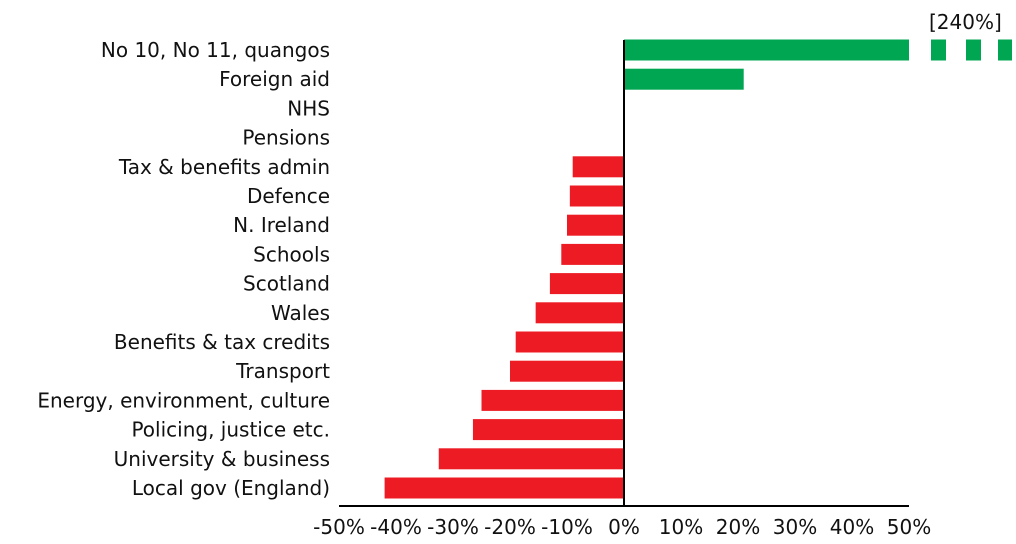 The height and width of the screenshot is (544, 1016). What do you see at coordinates (183, 400) in the screenshot?
I see `category-label-energy-environment-culture: Energy, environment, culture` at bounding box center [183, 400].